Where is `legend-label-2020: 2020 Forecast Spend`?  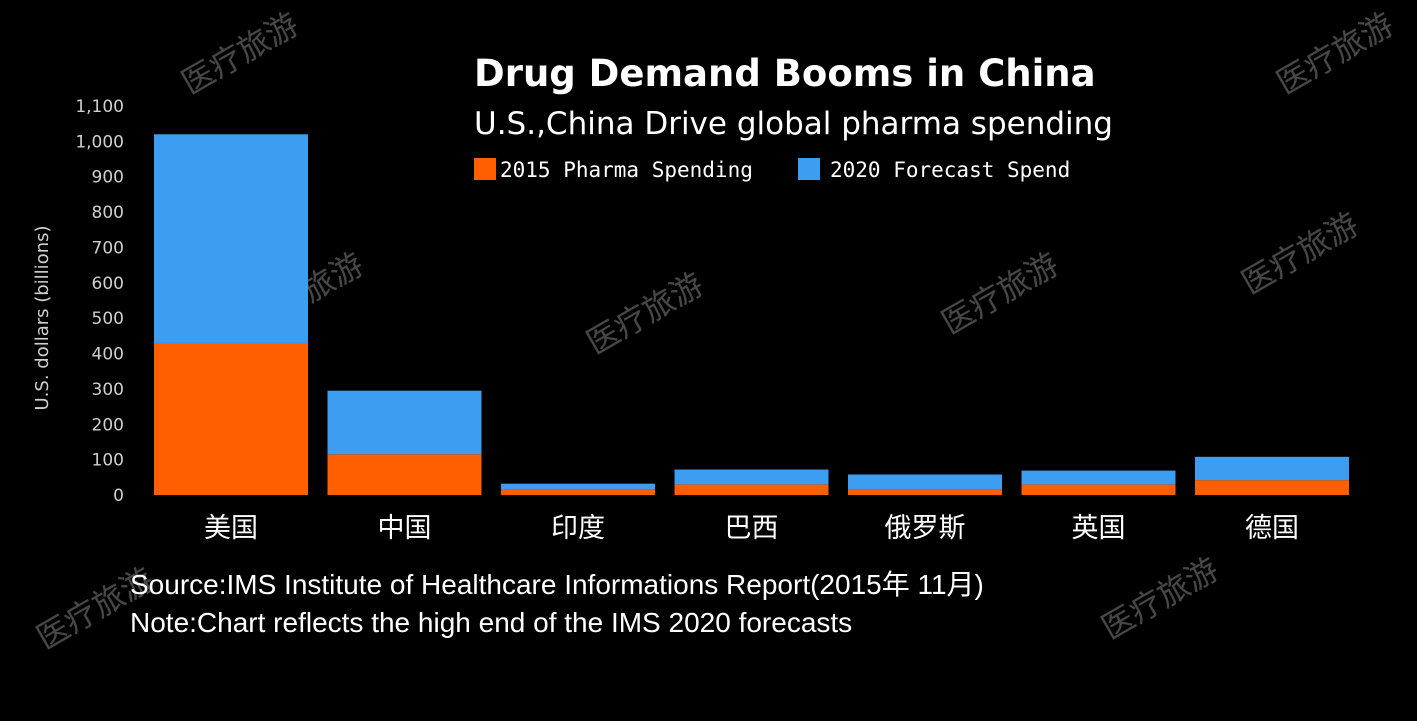
legend-label-2020: 2020 Forecast Spend is located at coordinates (950, 170).